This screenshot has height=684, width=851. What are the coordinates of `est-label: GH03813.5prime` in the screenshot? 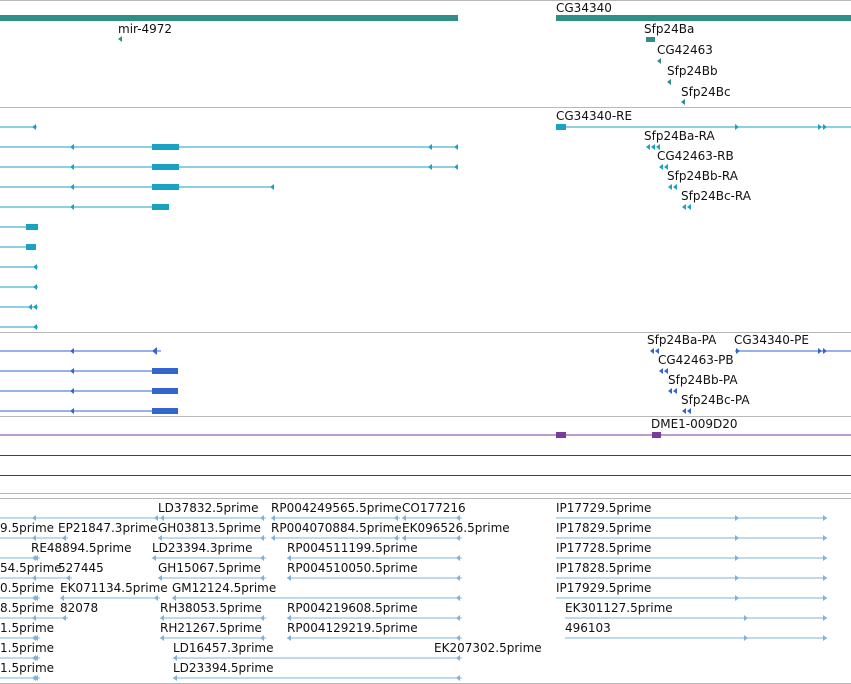 It's located at (209, 528).